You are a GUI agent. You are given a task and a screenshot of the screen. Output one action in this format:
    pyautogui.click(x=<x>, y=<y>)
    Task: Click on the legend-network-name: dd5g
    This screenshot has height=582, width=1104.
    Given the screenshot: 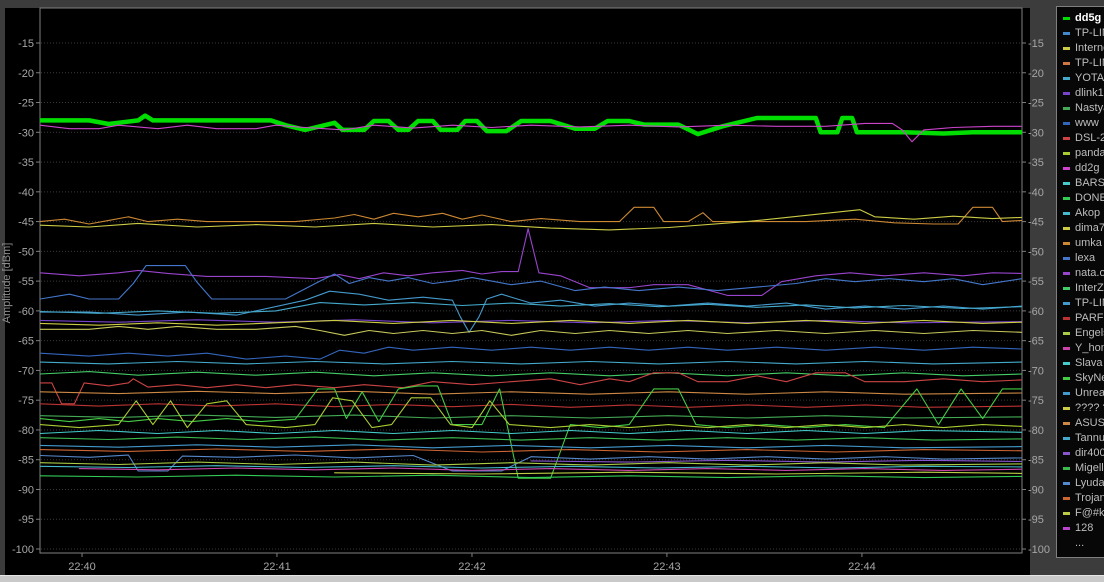 What is the action you would take?
    pyautogui.click(x=1088, y=18)
    